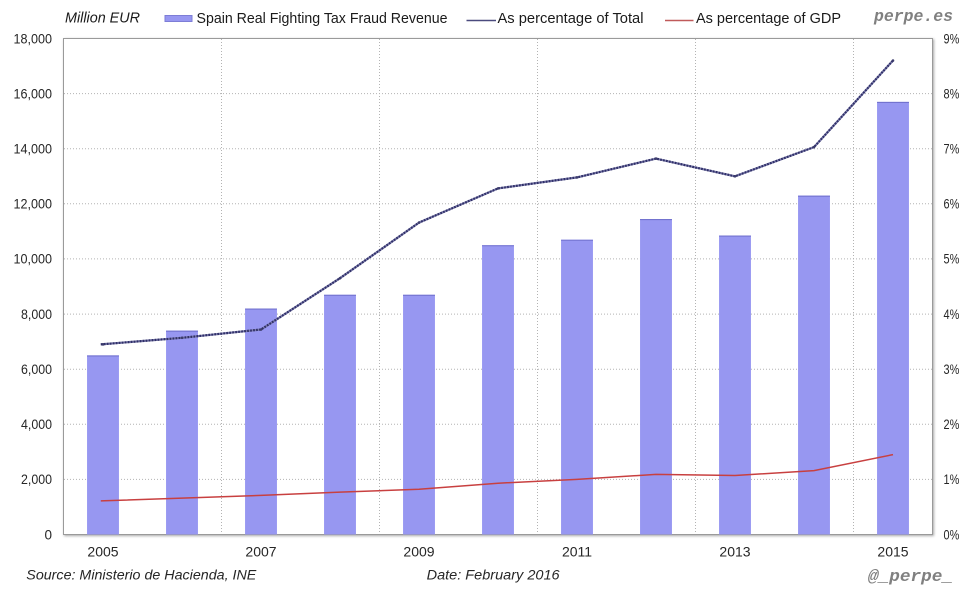 The width and height of the screenshot is (980, 600). Describe the element at coordinates (734, 552) in the screenshot. I see `svg-text: 2013` at that location.